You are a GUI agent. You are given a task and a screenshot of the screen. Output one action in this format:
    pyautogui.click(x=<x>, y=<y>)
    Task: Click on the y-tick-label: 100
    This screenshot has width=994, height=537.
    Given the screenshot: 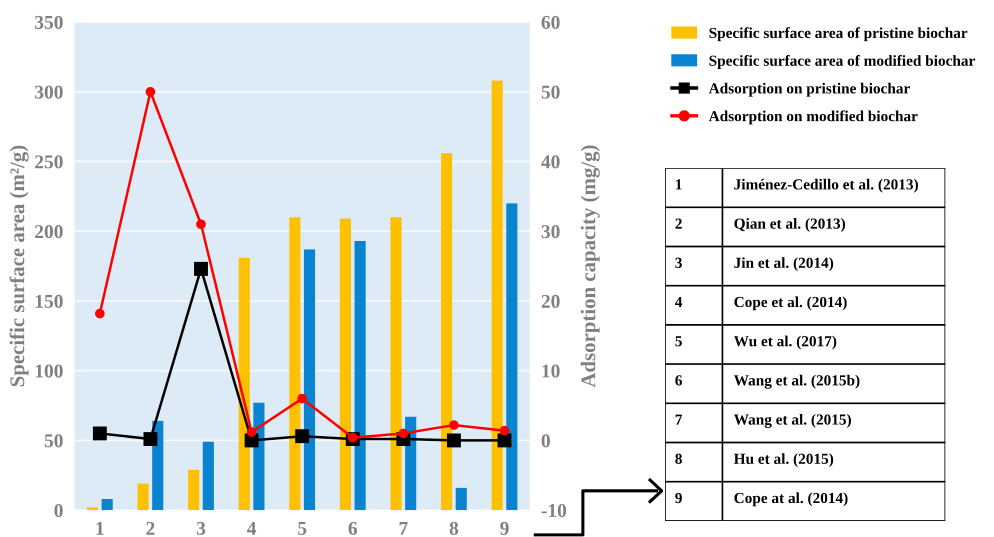 What is the action you would take?
    pyautogui.click(x=49, y=371)
    